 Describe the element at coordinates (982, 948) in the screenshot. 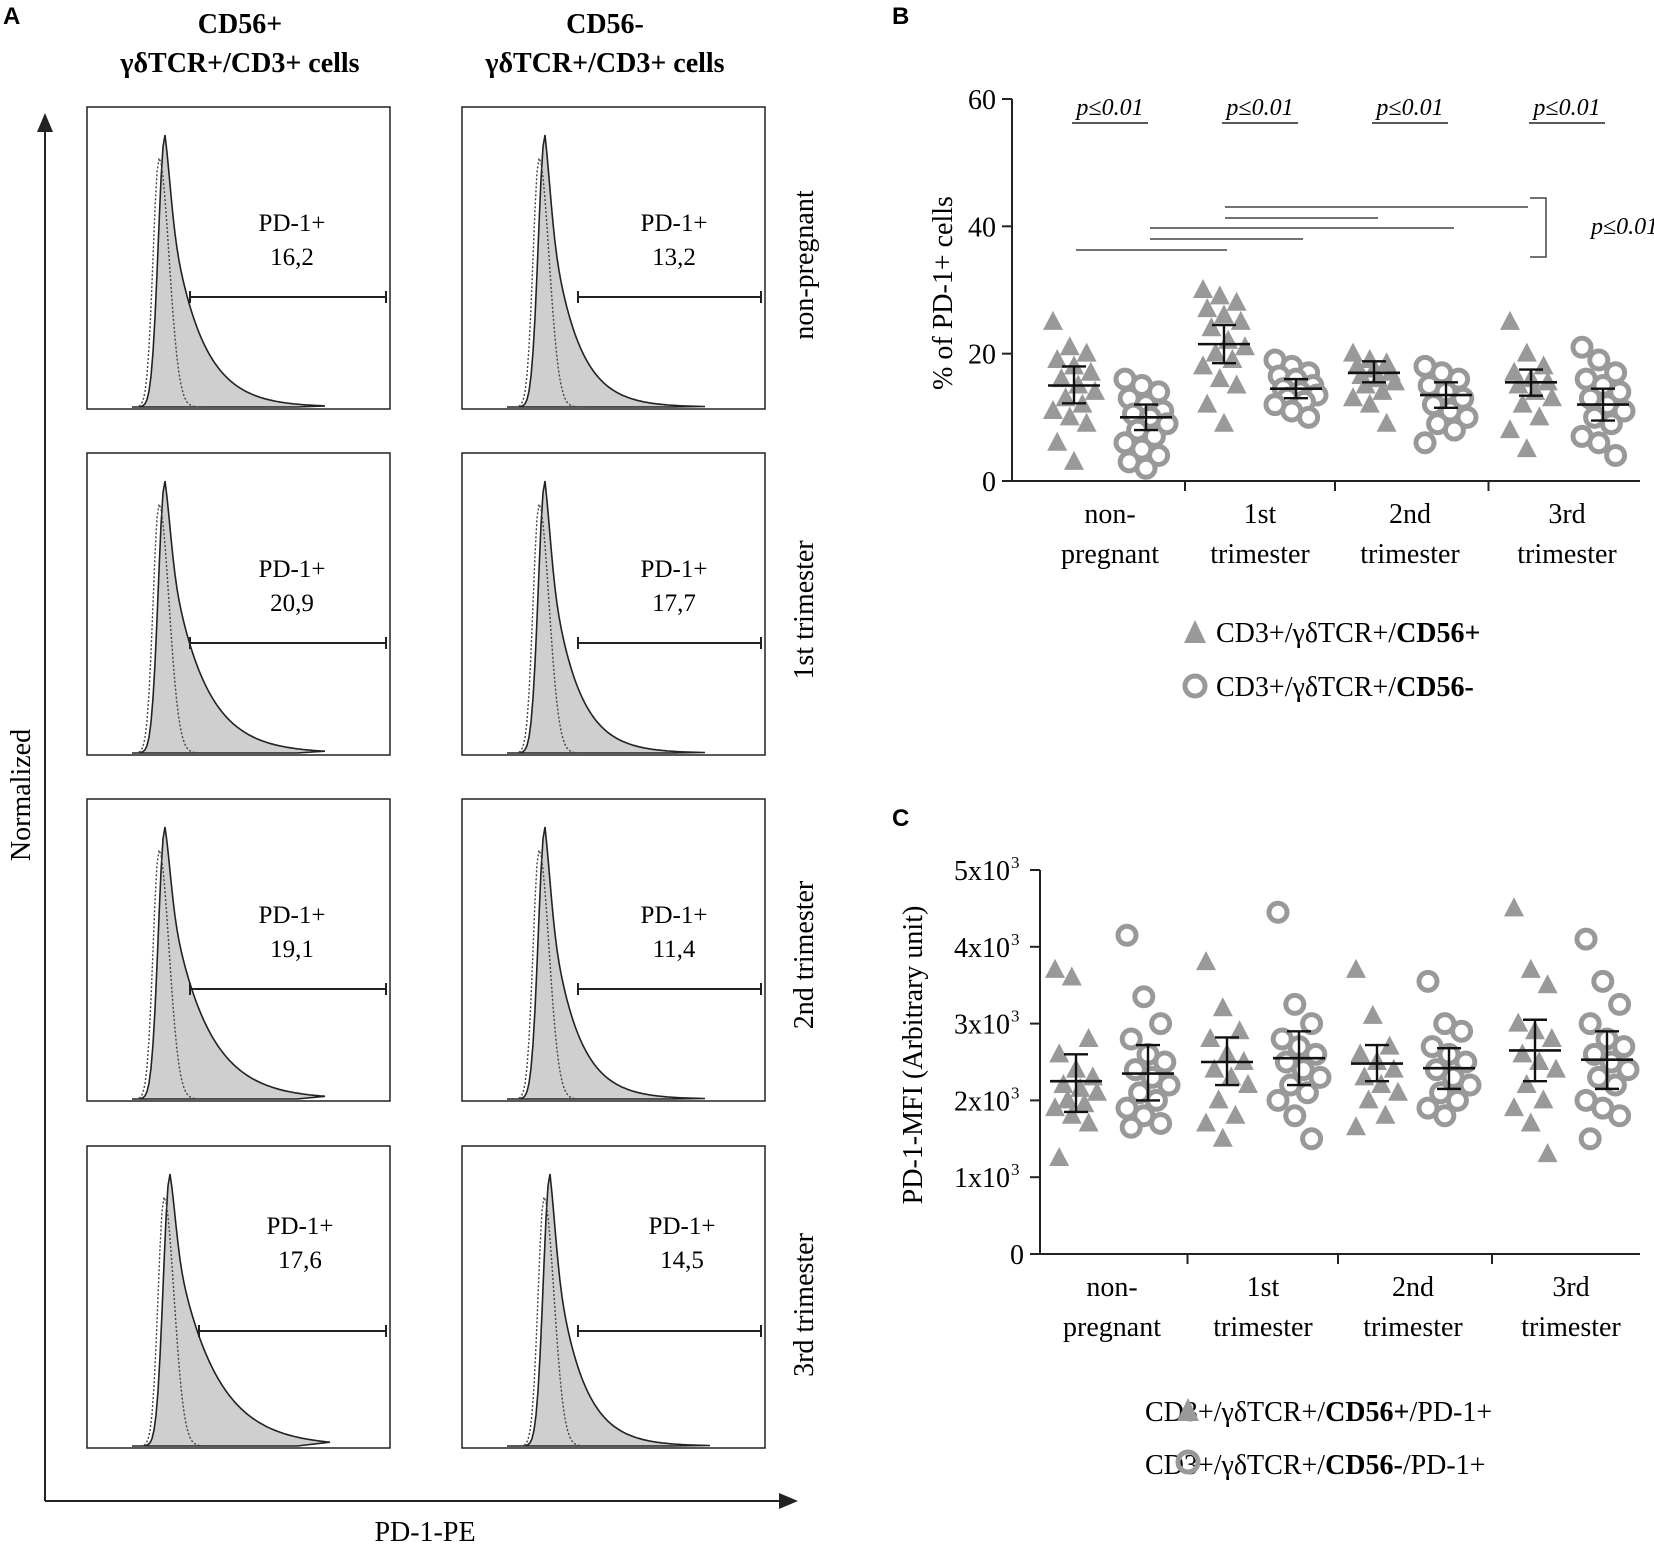

I see `y-tick-label: 4x10` at that location.